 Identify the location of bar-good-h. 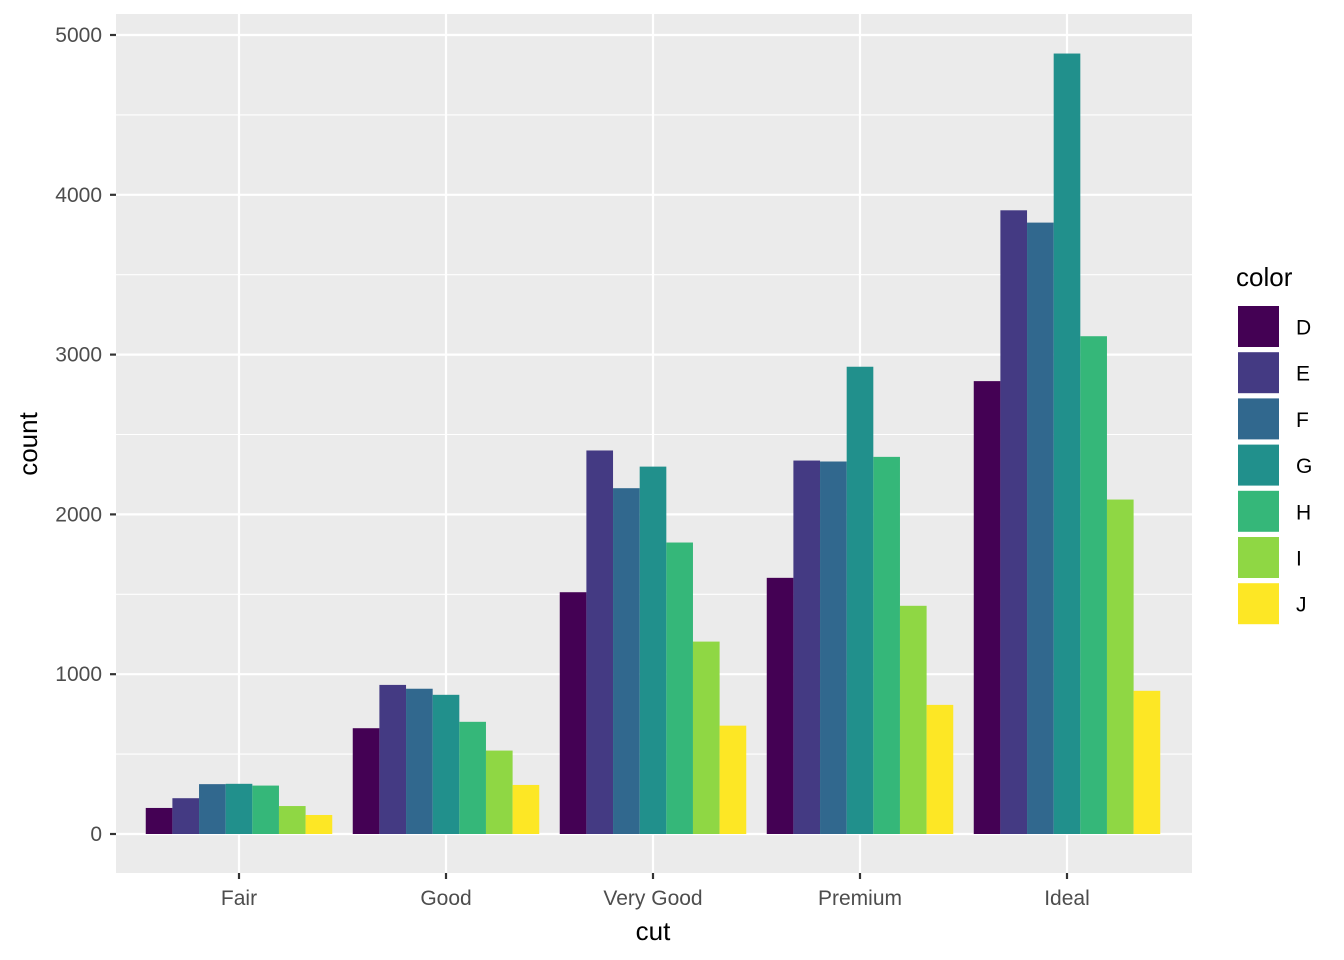
(472, 777).